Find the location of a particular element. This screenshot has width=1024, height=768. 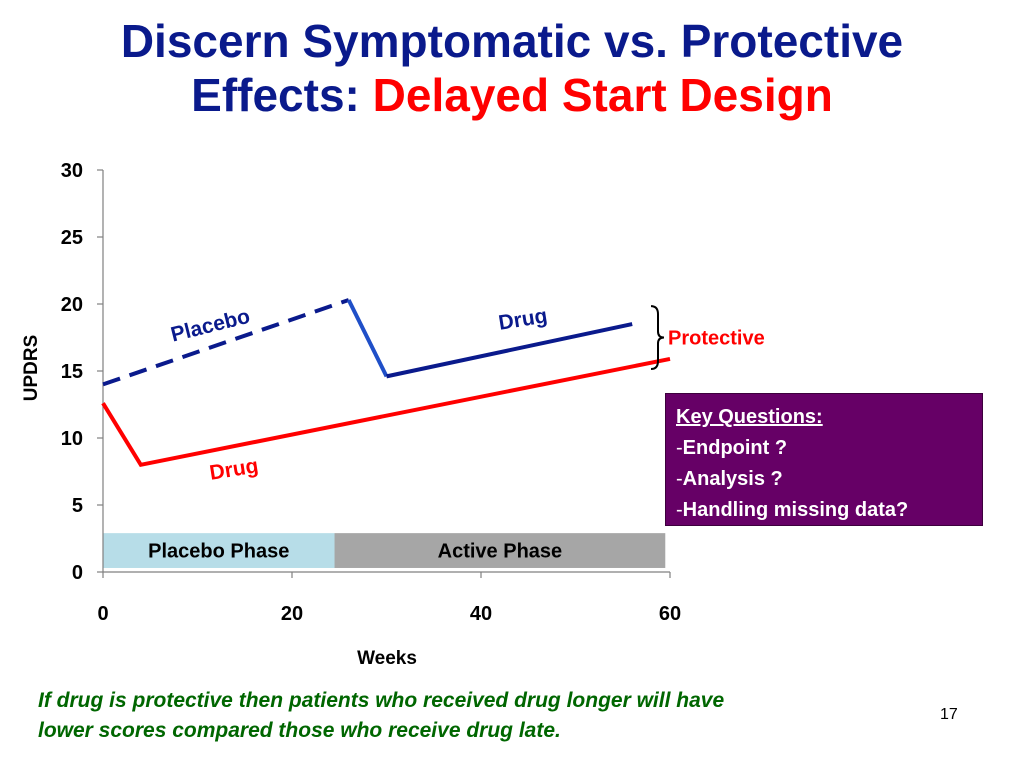

key-question-item: -Analysis ? is located at coordinates (729, 479).